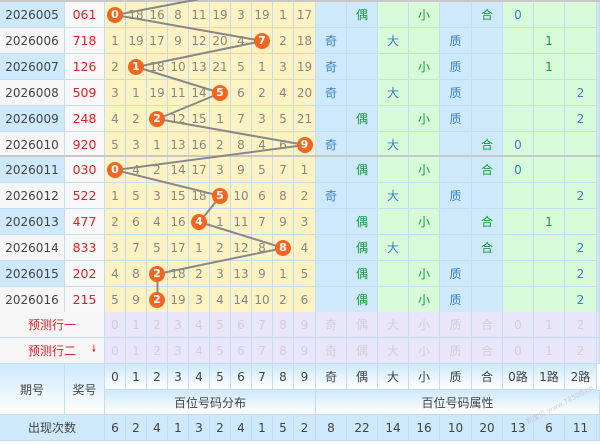 The image size is (600, 444). I want to click on award-cell: 248, so click(85, 119).